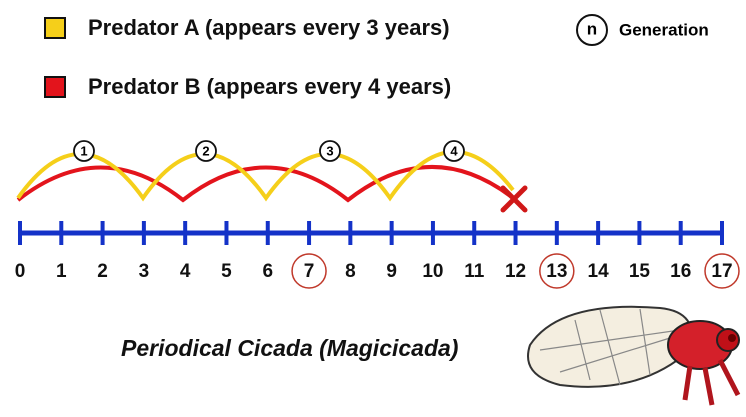  Describe the element at coordinates (474, 271) in the screenshot. I see `tick-label: 11` at that location.